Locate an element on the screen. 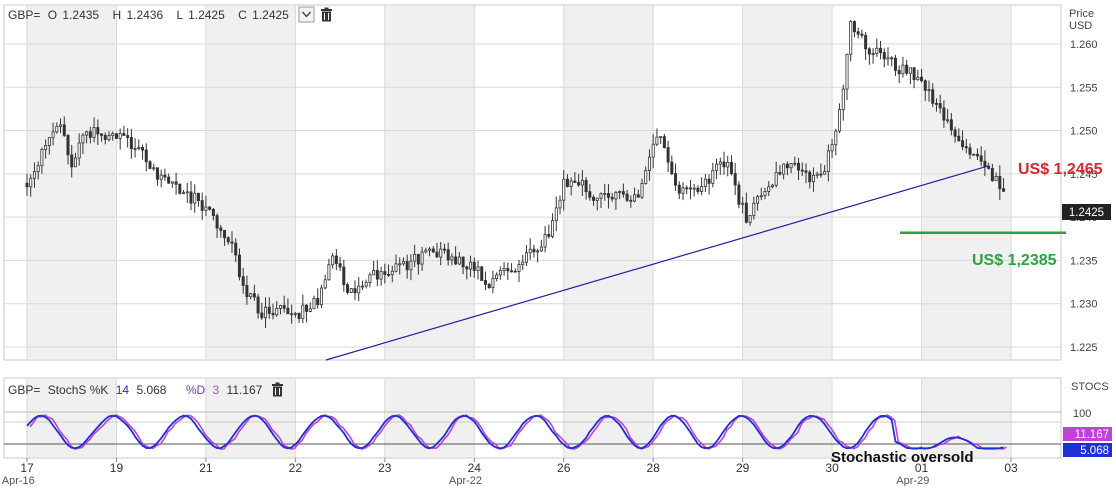 This screenshot has width=1116, height=491. svg-text:GBP= O 1.2435: GBP= O 1.2435 H 1.2436 L 1.2425 C 1.2425 is located at coordinates (148, 15).